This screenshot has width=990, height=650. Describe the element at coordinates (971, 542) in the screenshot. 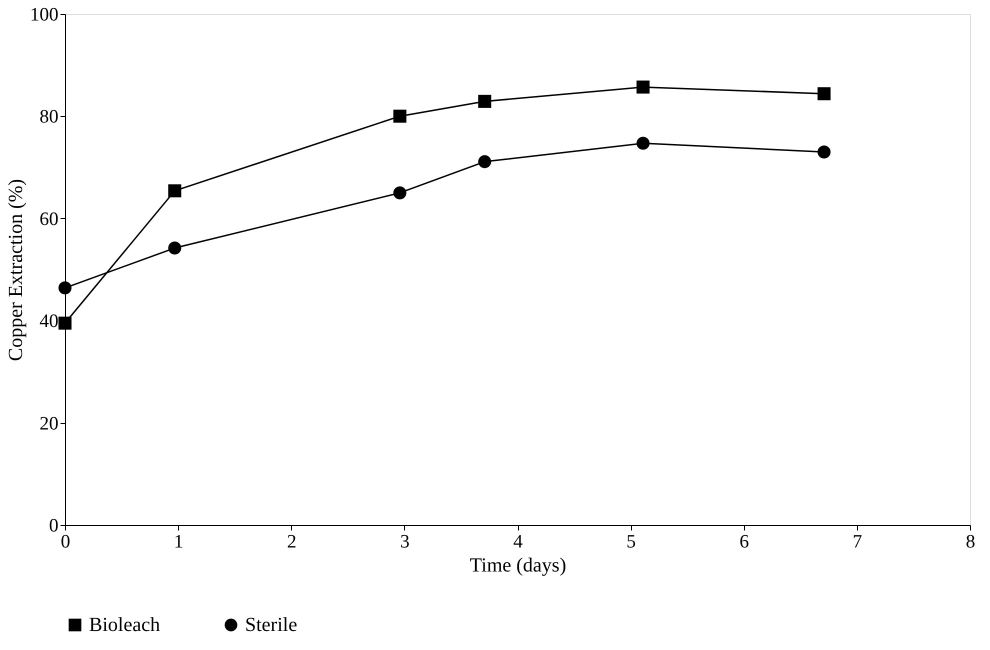

I see `x-tick-label: 8` at that location.